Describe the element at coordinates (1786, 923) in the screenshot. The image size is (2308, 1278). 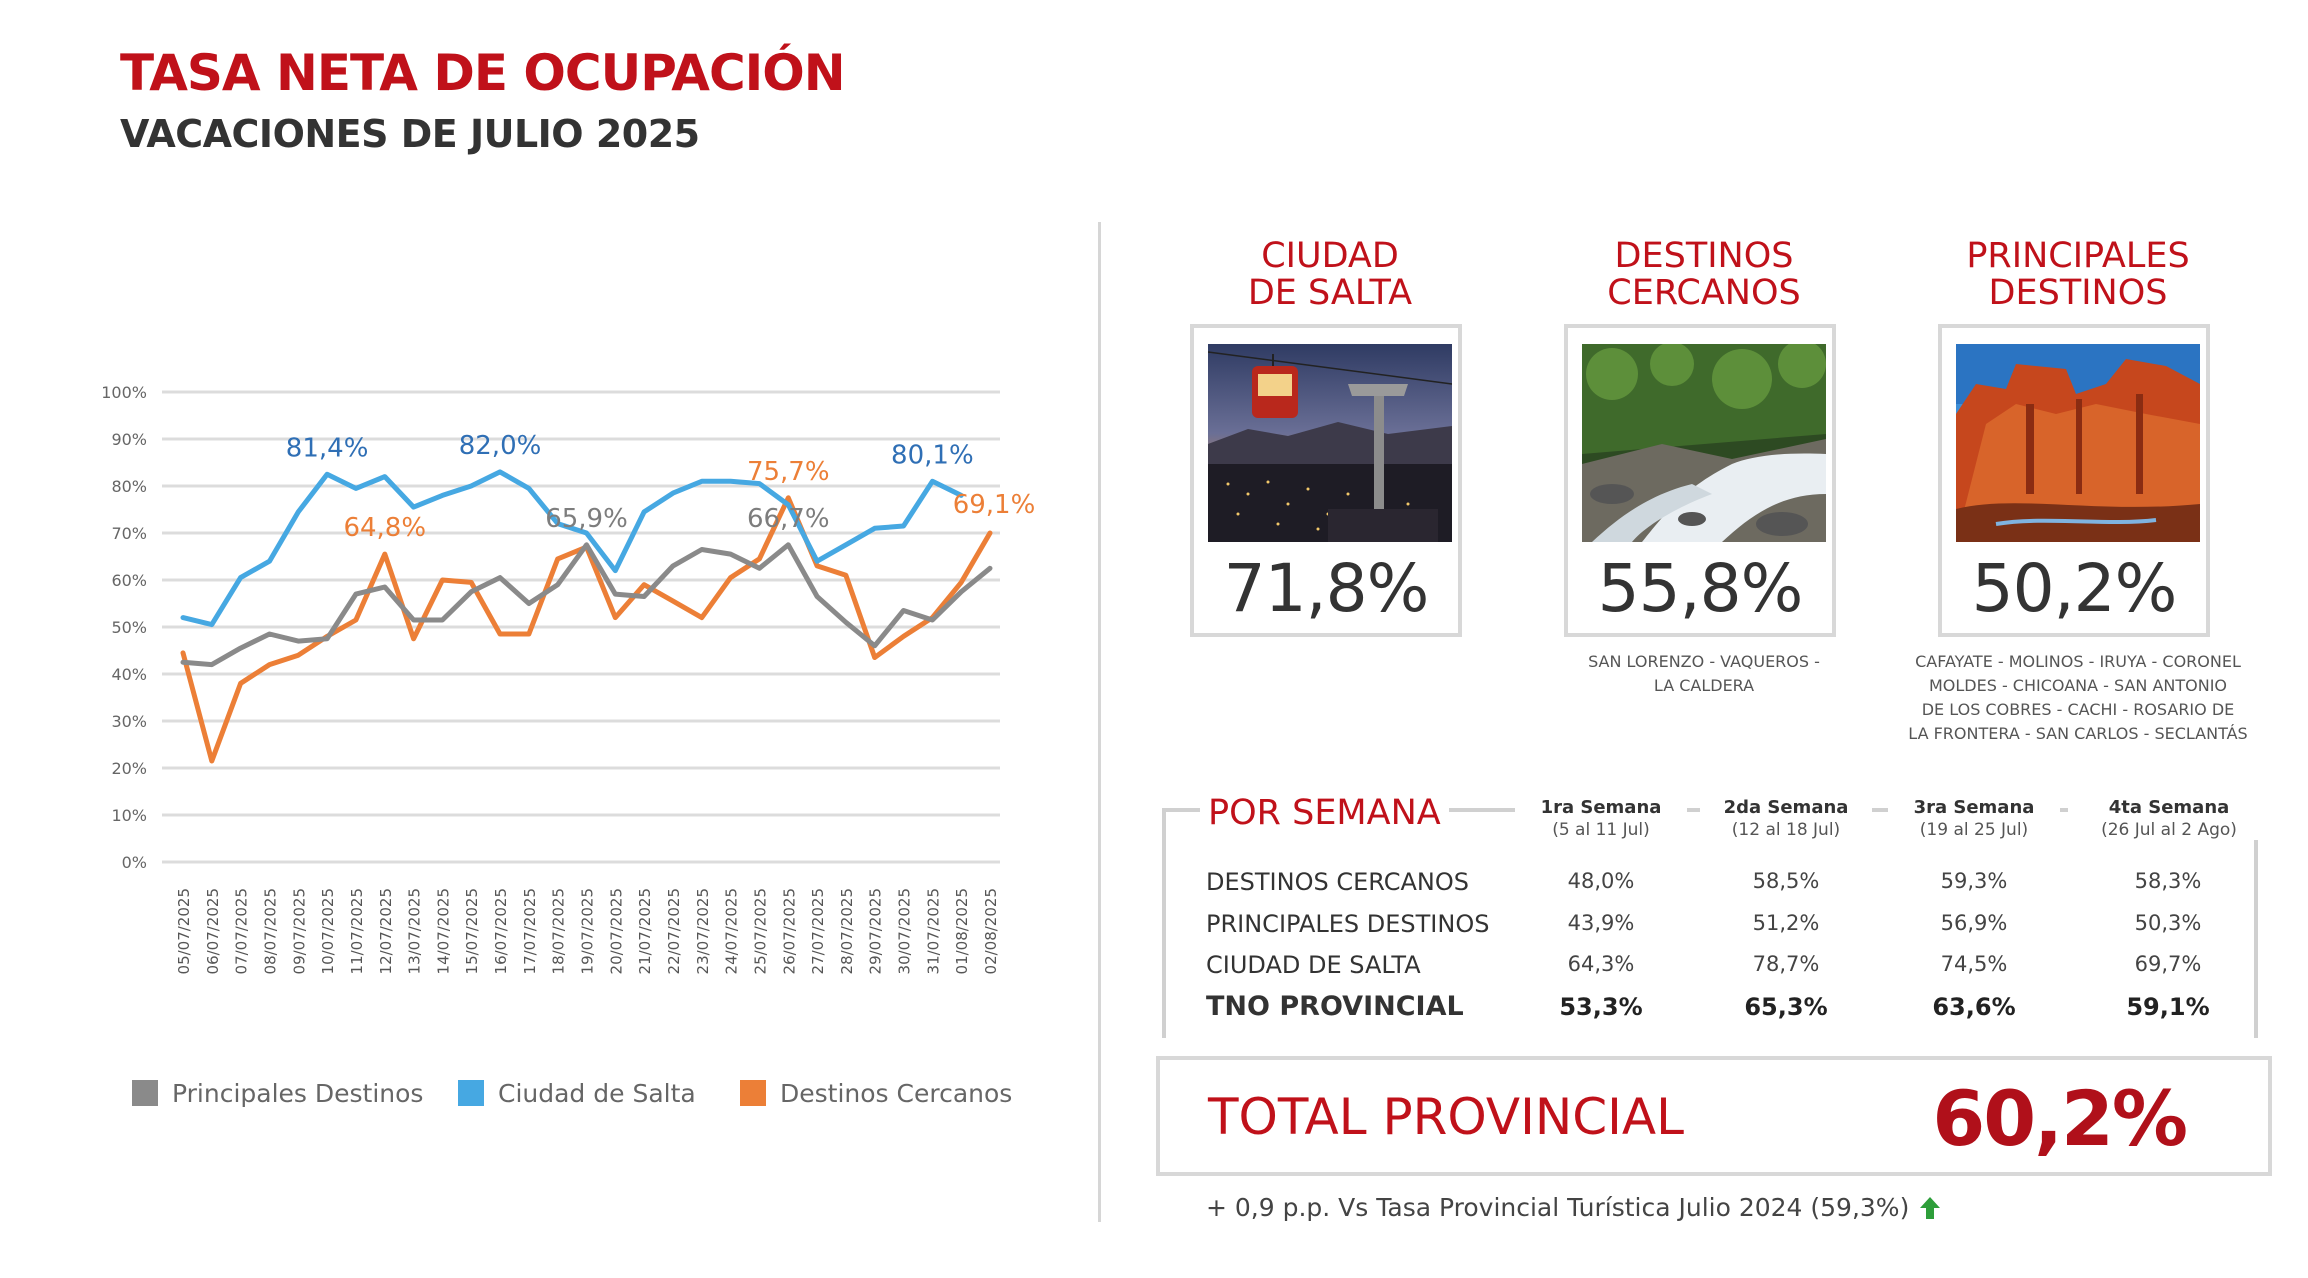
I see `cell: 51,2%` at that location.